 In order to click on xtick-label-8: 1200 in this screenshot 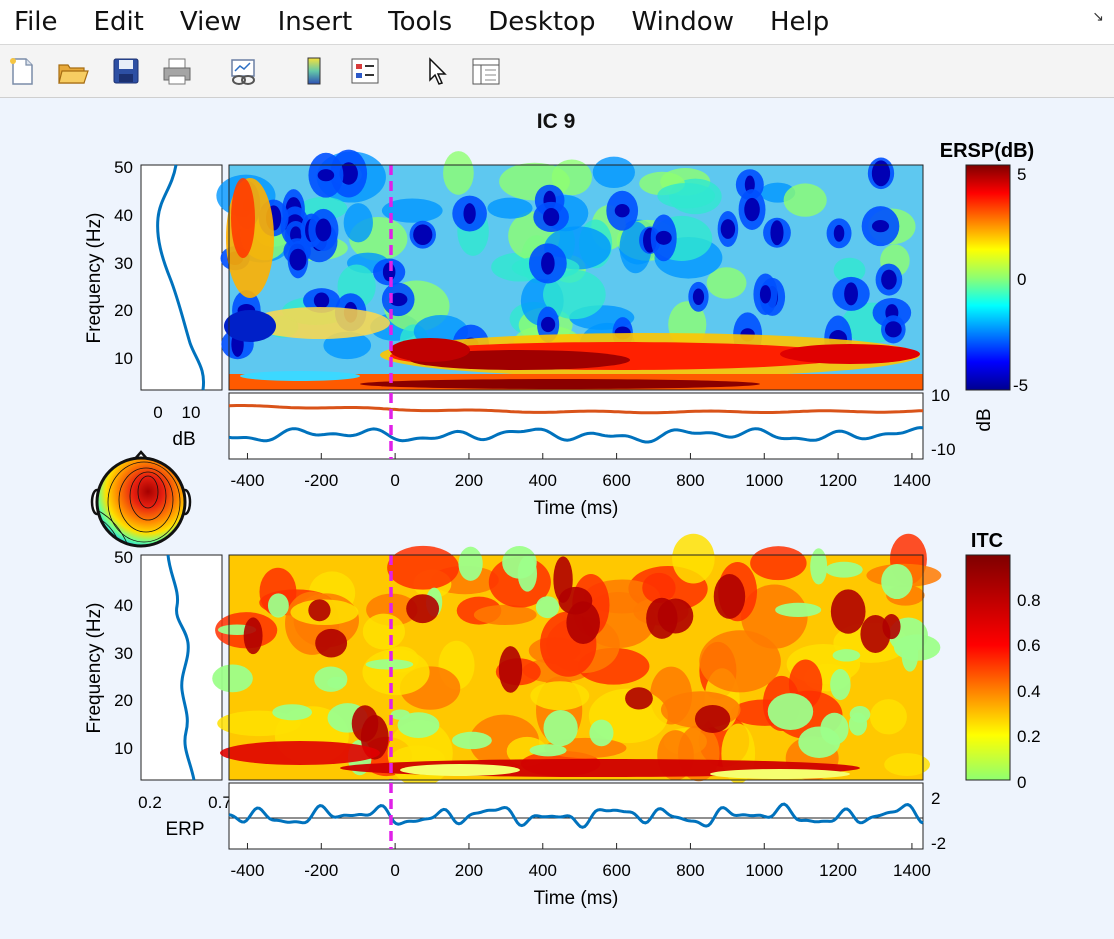, I will do `click(838, 480)`.